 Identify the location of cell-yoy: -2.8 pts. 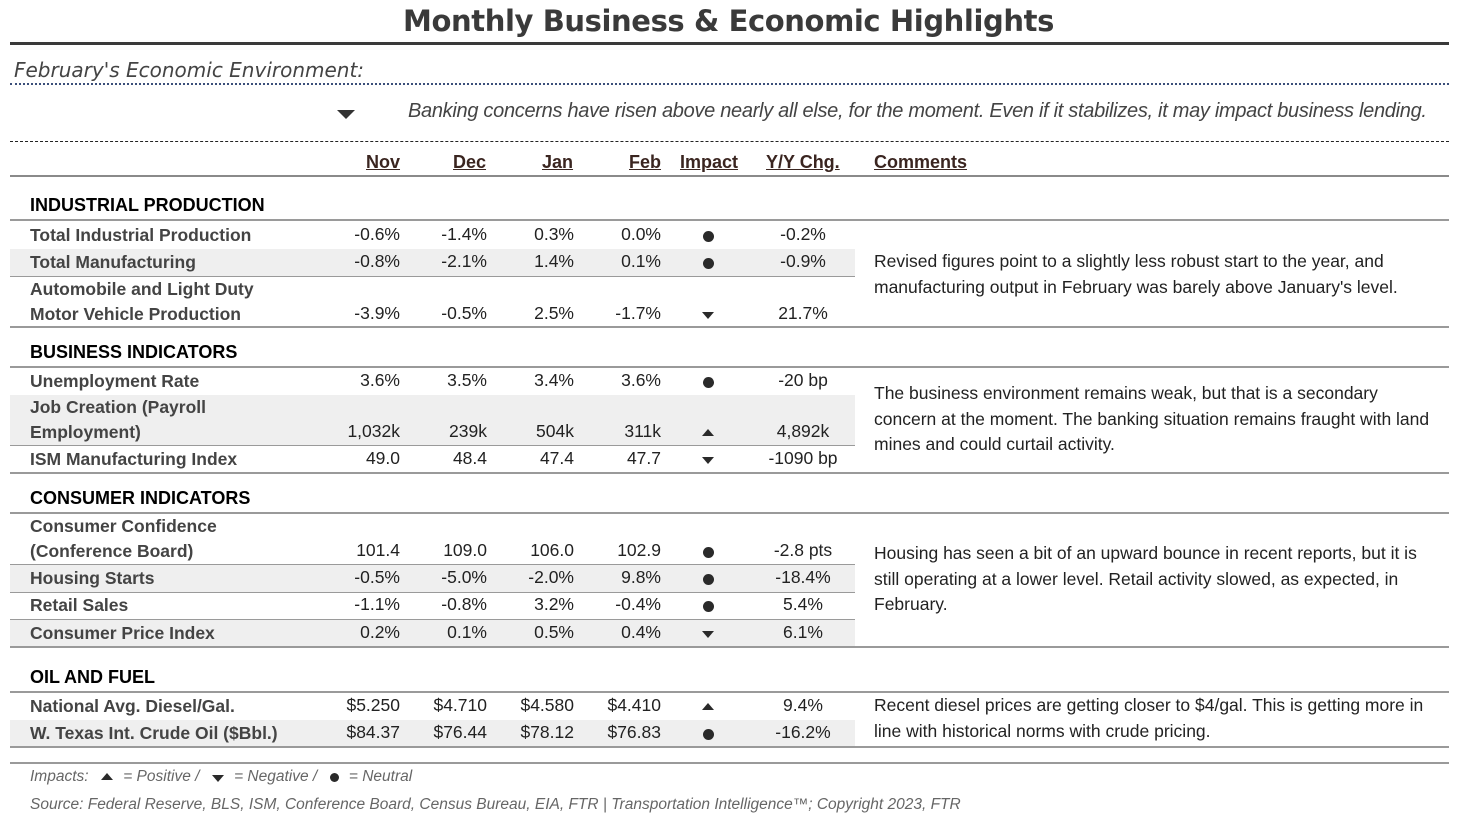
(803, 550).